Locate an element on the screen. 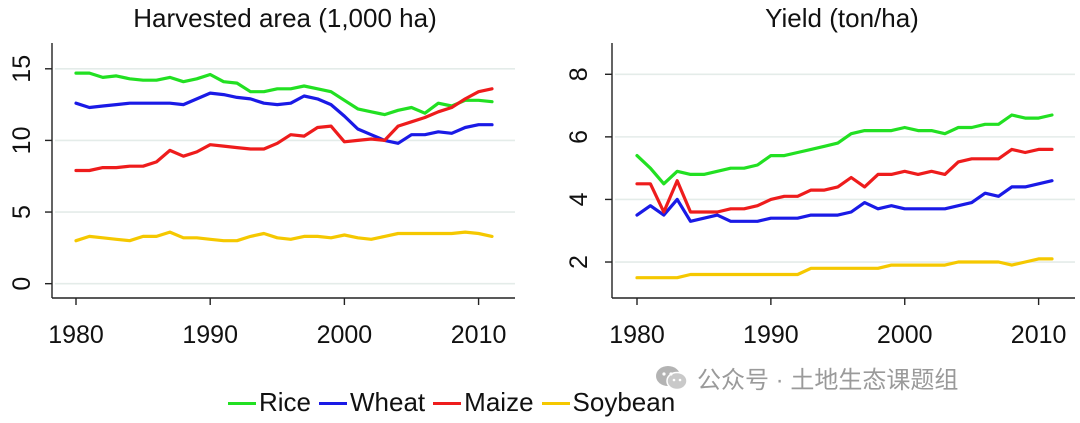 The width and height of the screenshot is (1080, 423). watermark: 公众号 · 土地生态课题组 is located at coordinates (806, 377).